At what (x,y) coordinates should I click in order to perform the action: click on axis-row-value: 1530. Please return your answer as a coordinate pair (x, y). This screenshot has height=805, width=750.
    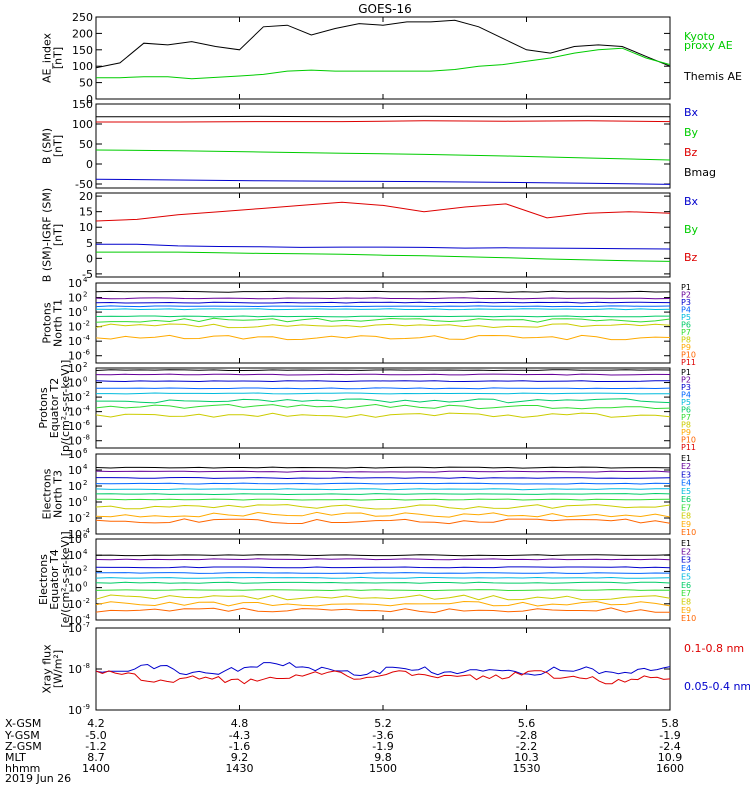
    Looking at the image, I should click on (527, 768).